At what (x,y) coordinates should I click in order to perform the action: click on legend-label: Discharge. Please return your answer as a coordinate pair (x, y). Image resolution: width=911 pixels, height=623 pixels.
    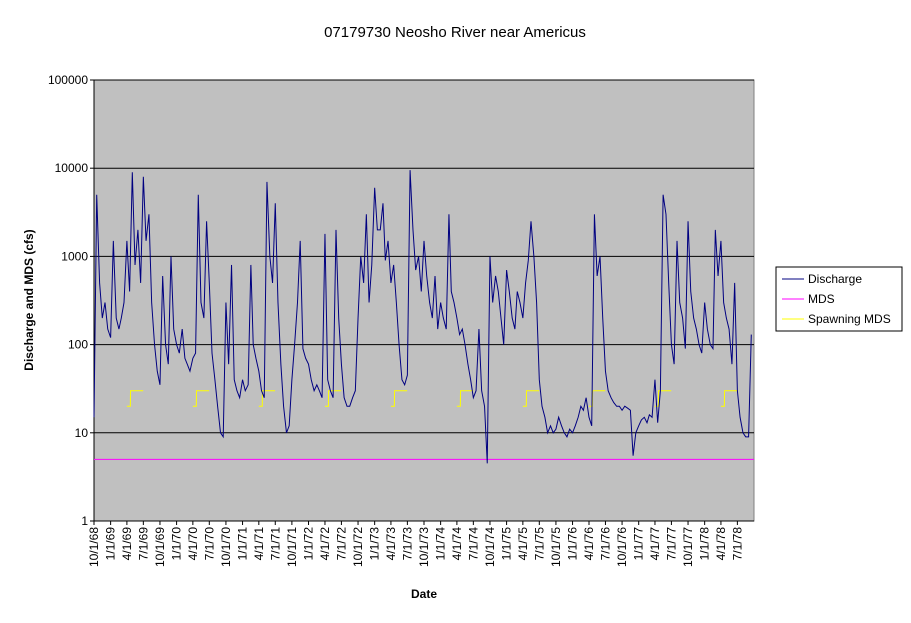
    Looking at the image, I should click on (835, 279).